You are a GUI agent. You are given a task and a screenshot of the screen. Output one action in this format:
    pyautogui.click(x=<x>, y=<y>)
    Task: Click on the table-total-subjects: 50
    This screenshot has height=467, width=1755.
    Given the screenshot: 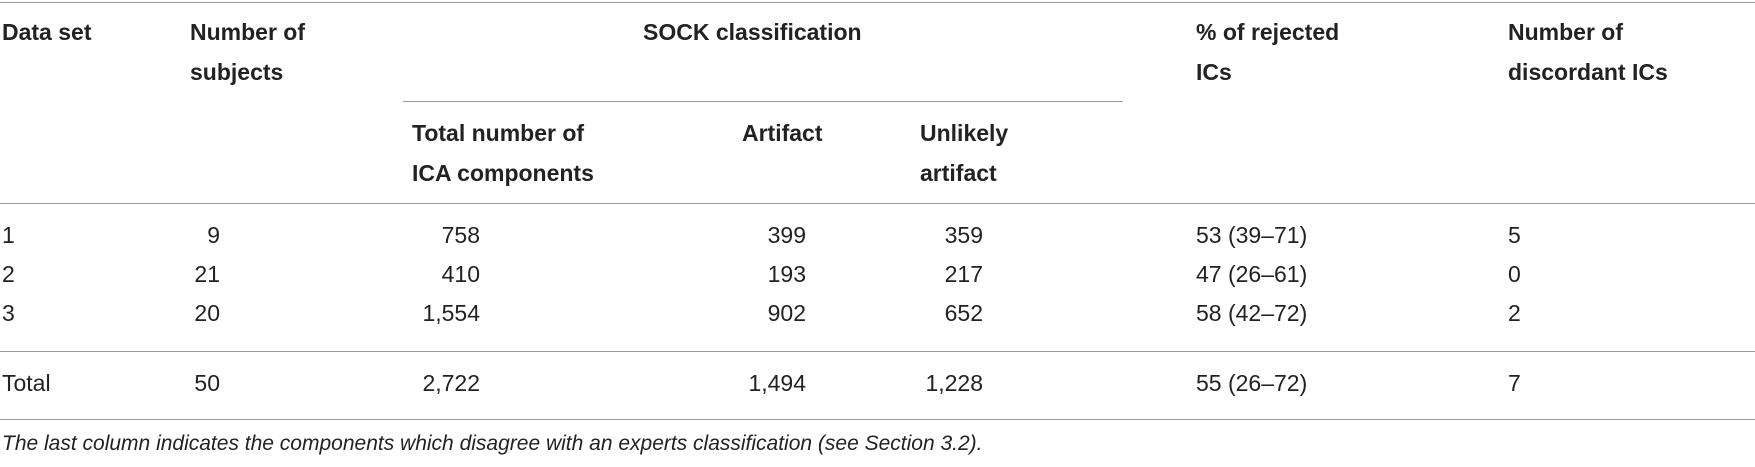 What is the action you would take?
    pyautogui.click(x=207, y=383)
    